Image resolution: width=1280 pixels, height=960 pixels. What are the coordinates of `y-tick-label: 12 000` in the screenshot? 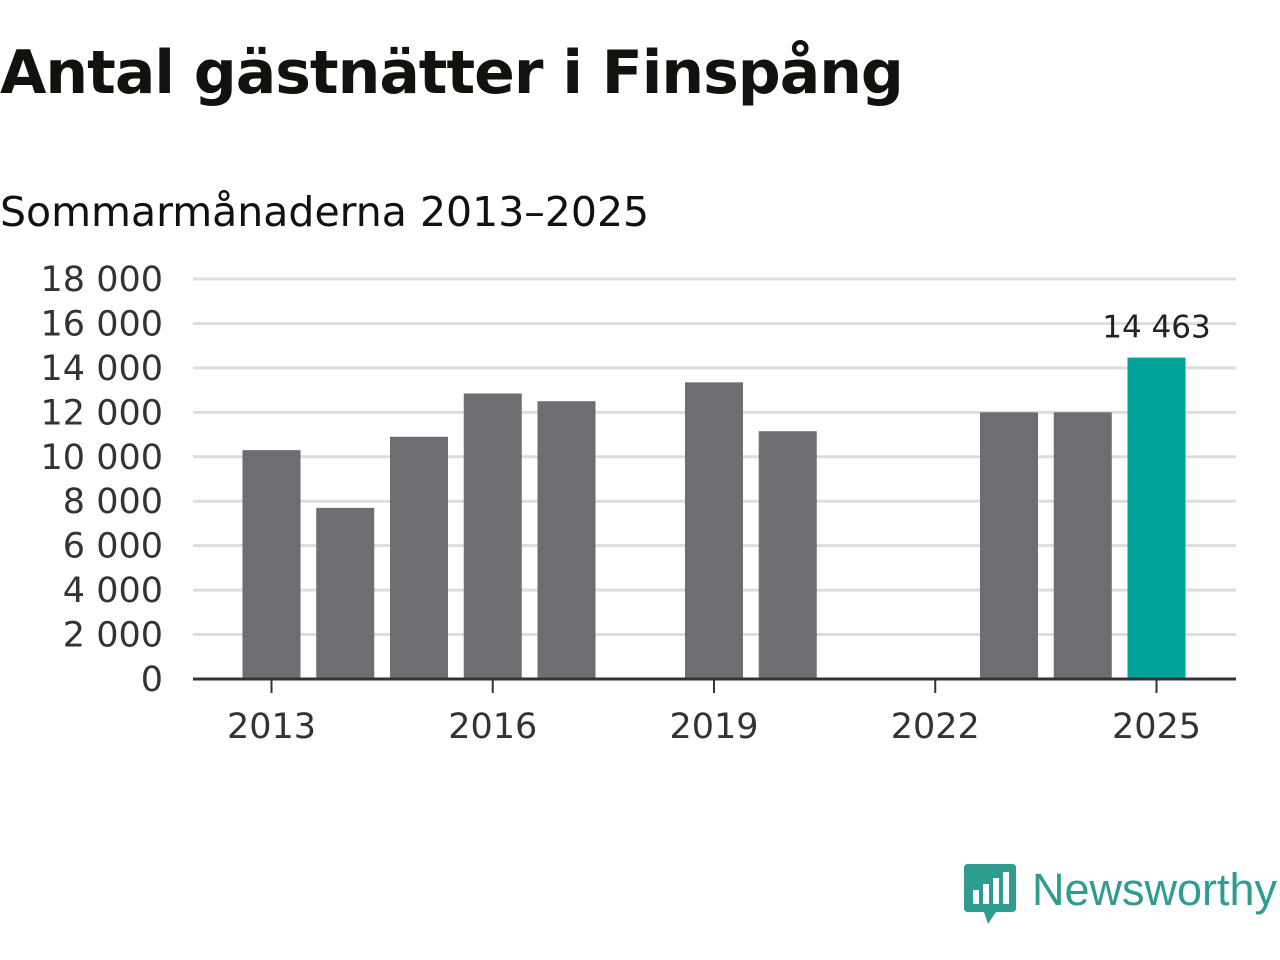 It's located at (102, 413).